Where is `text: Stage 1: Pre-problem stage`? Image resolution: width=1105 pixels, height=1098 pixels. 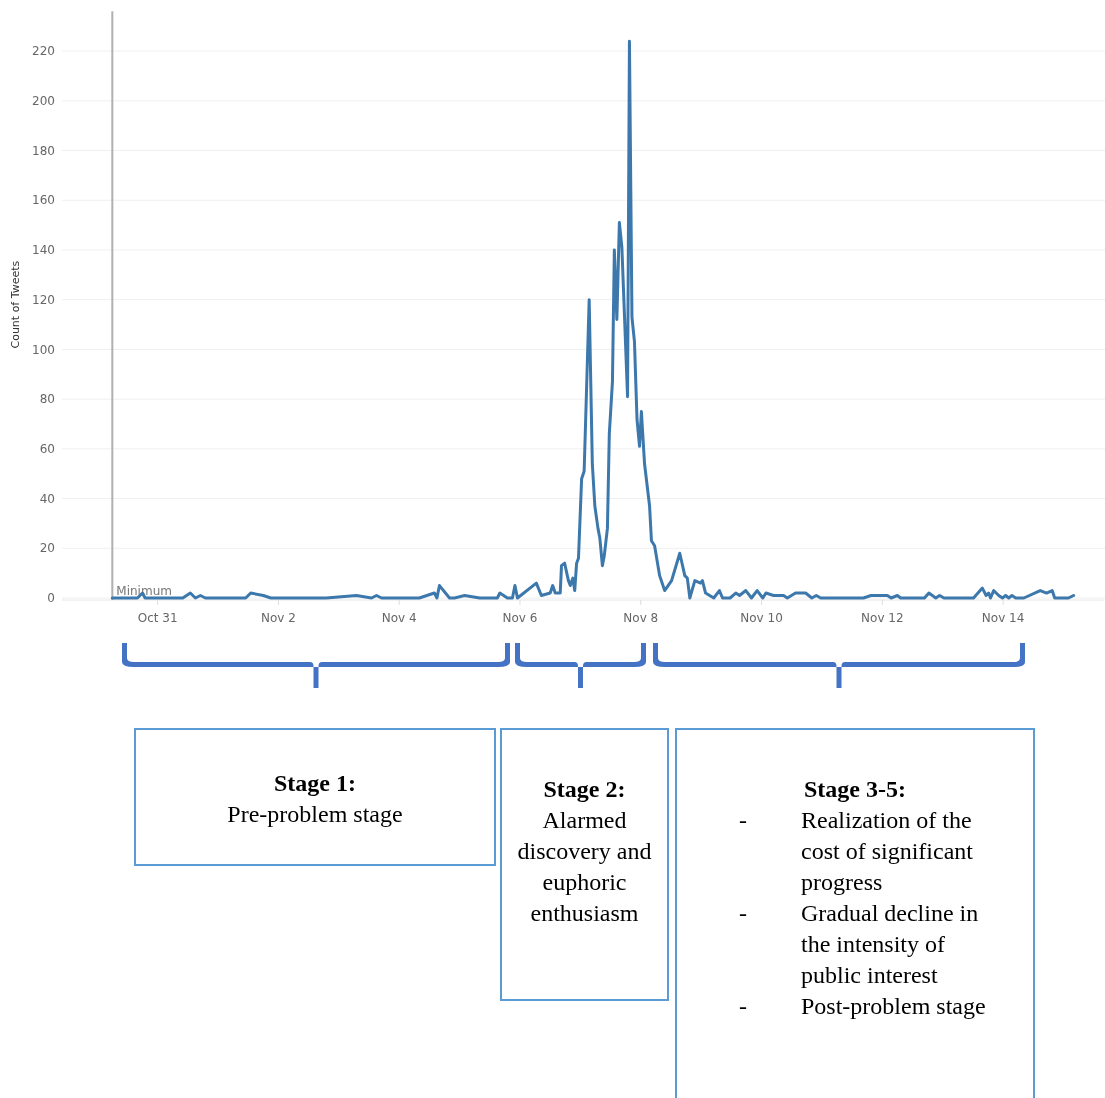 text: Stage 1: Pre-problem stage is located at coordinates (315, 799).